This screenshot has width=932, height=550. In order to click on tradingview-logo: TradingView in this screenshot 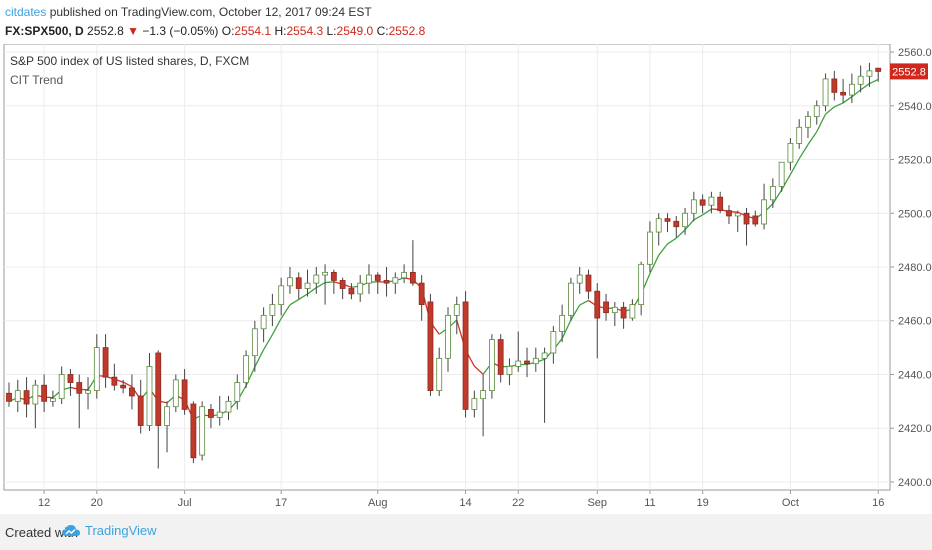, I will do `click(109, 530)`.